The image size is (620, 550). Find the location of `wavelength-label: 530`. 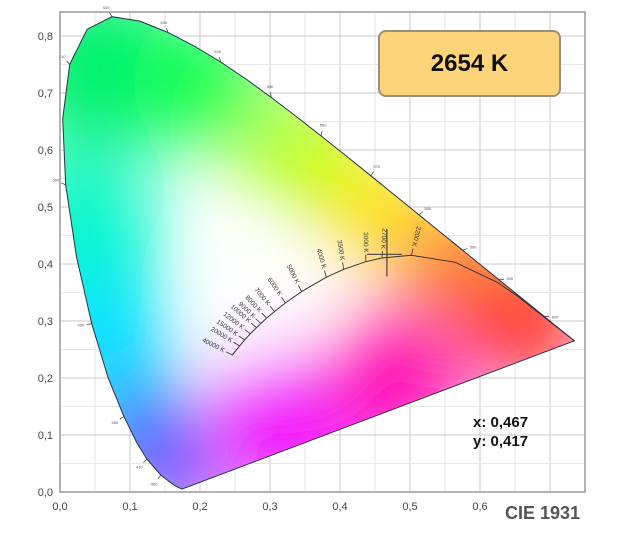

wavelength-label: 530 is located at coordinates (163, 22).